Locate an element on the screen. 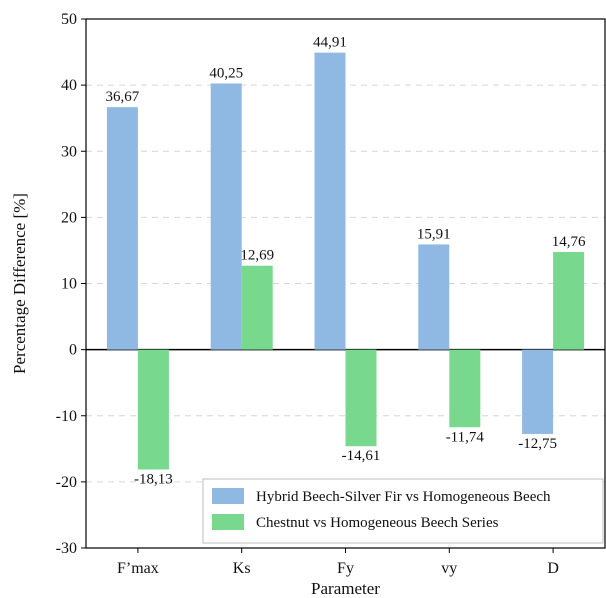 The height and width of the screenshot is (598, 606). y-tick-label: 50 is located at coordinates (69, 19).